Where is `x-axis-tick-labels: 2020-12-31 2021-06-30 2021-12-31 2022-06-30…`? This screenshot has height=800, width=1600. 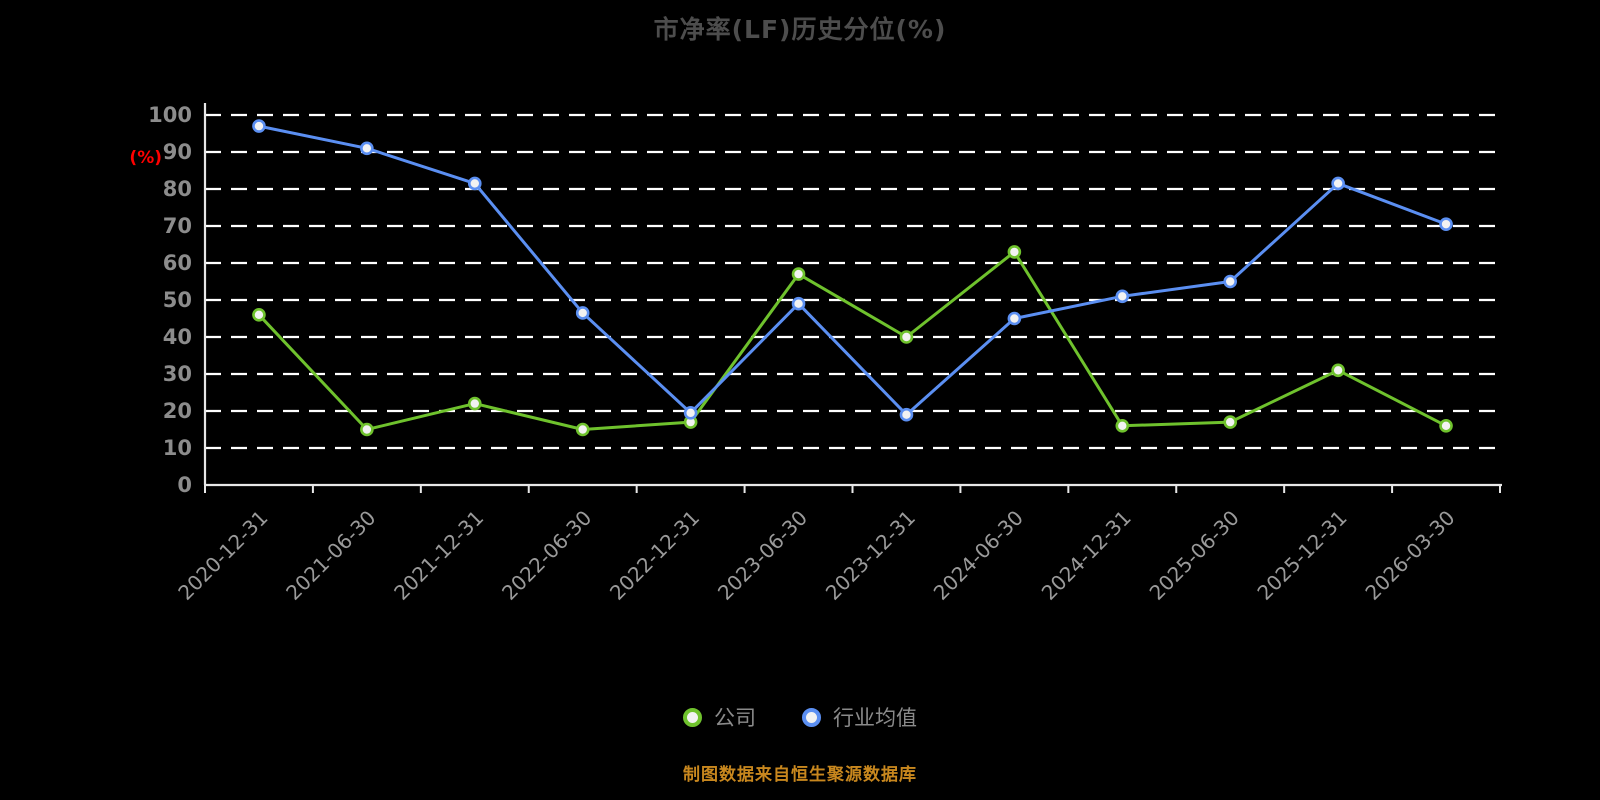 x-axis-tick-labels: 2020-12-31 2021-06-30 2021-12-31 2022-06-30… is located at coordinates (816, 555).